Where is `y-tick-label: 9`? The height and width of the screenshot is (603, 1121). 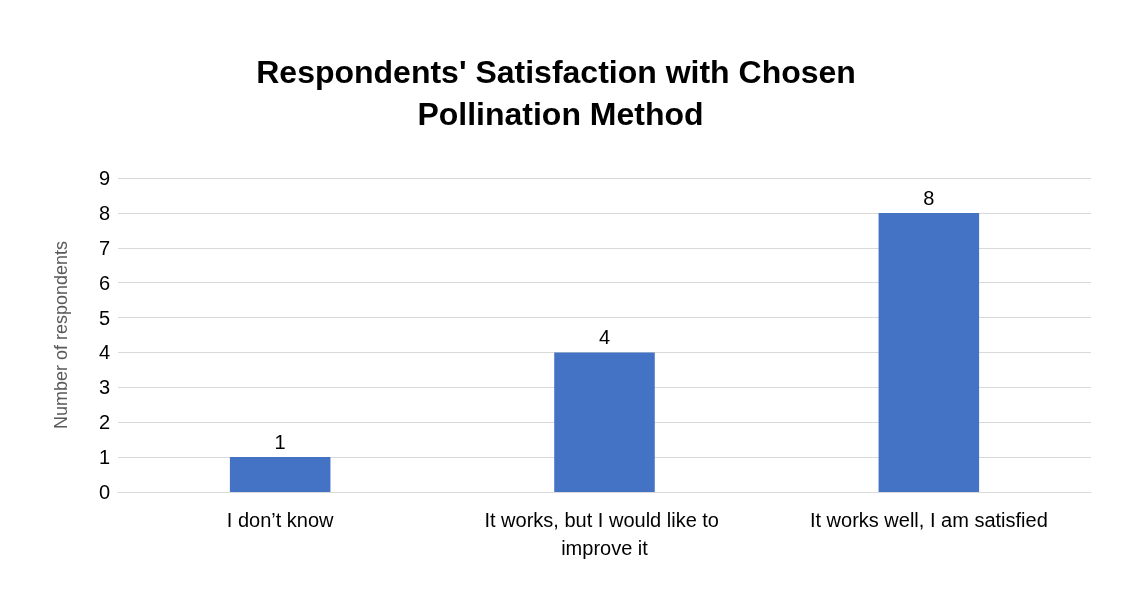
y-tick-label: 9 is located at coordinates (104, 178).